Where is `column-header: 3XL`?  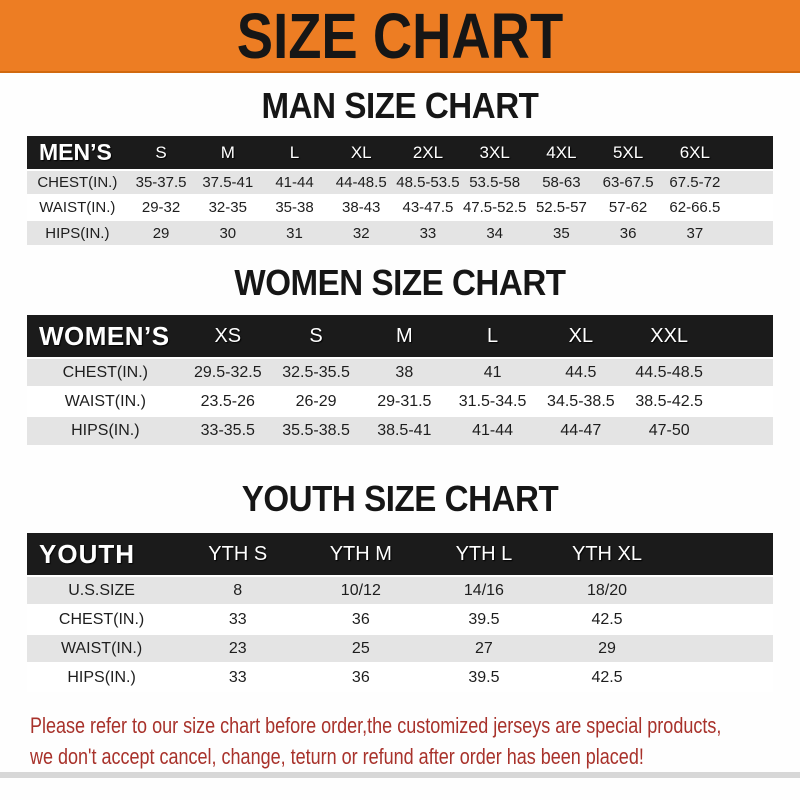
column-header: 3XL is located at coordinates (495, 153).